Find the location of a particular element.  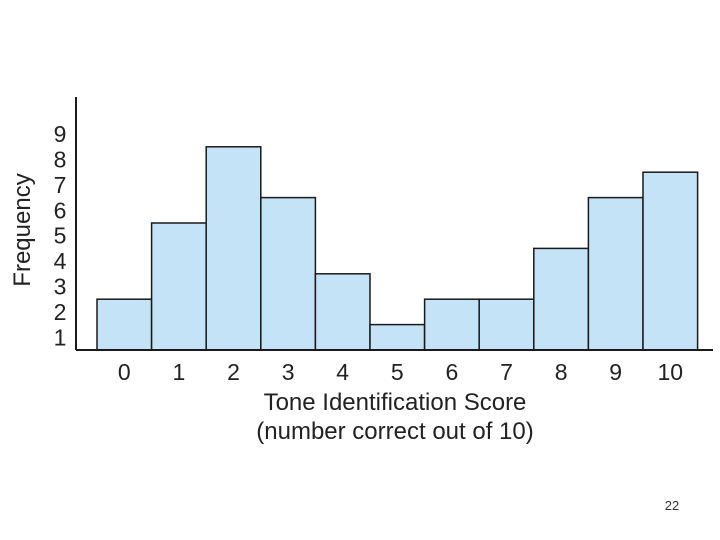

x-tick-label: 9 is located at coordinates (615, 372).